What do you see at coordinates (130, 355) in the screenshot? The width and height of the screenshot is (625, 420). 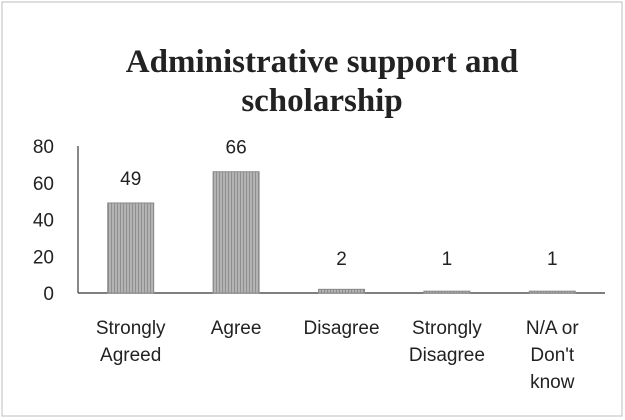 I see `category-label: Agreed` at bounding box center [130, 355].